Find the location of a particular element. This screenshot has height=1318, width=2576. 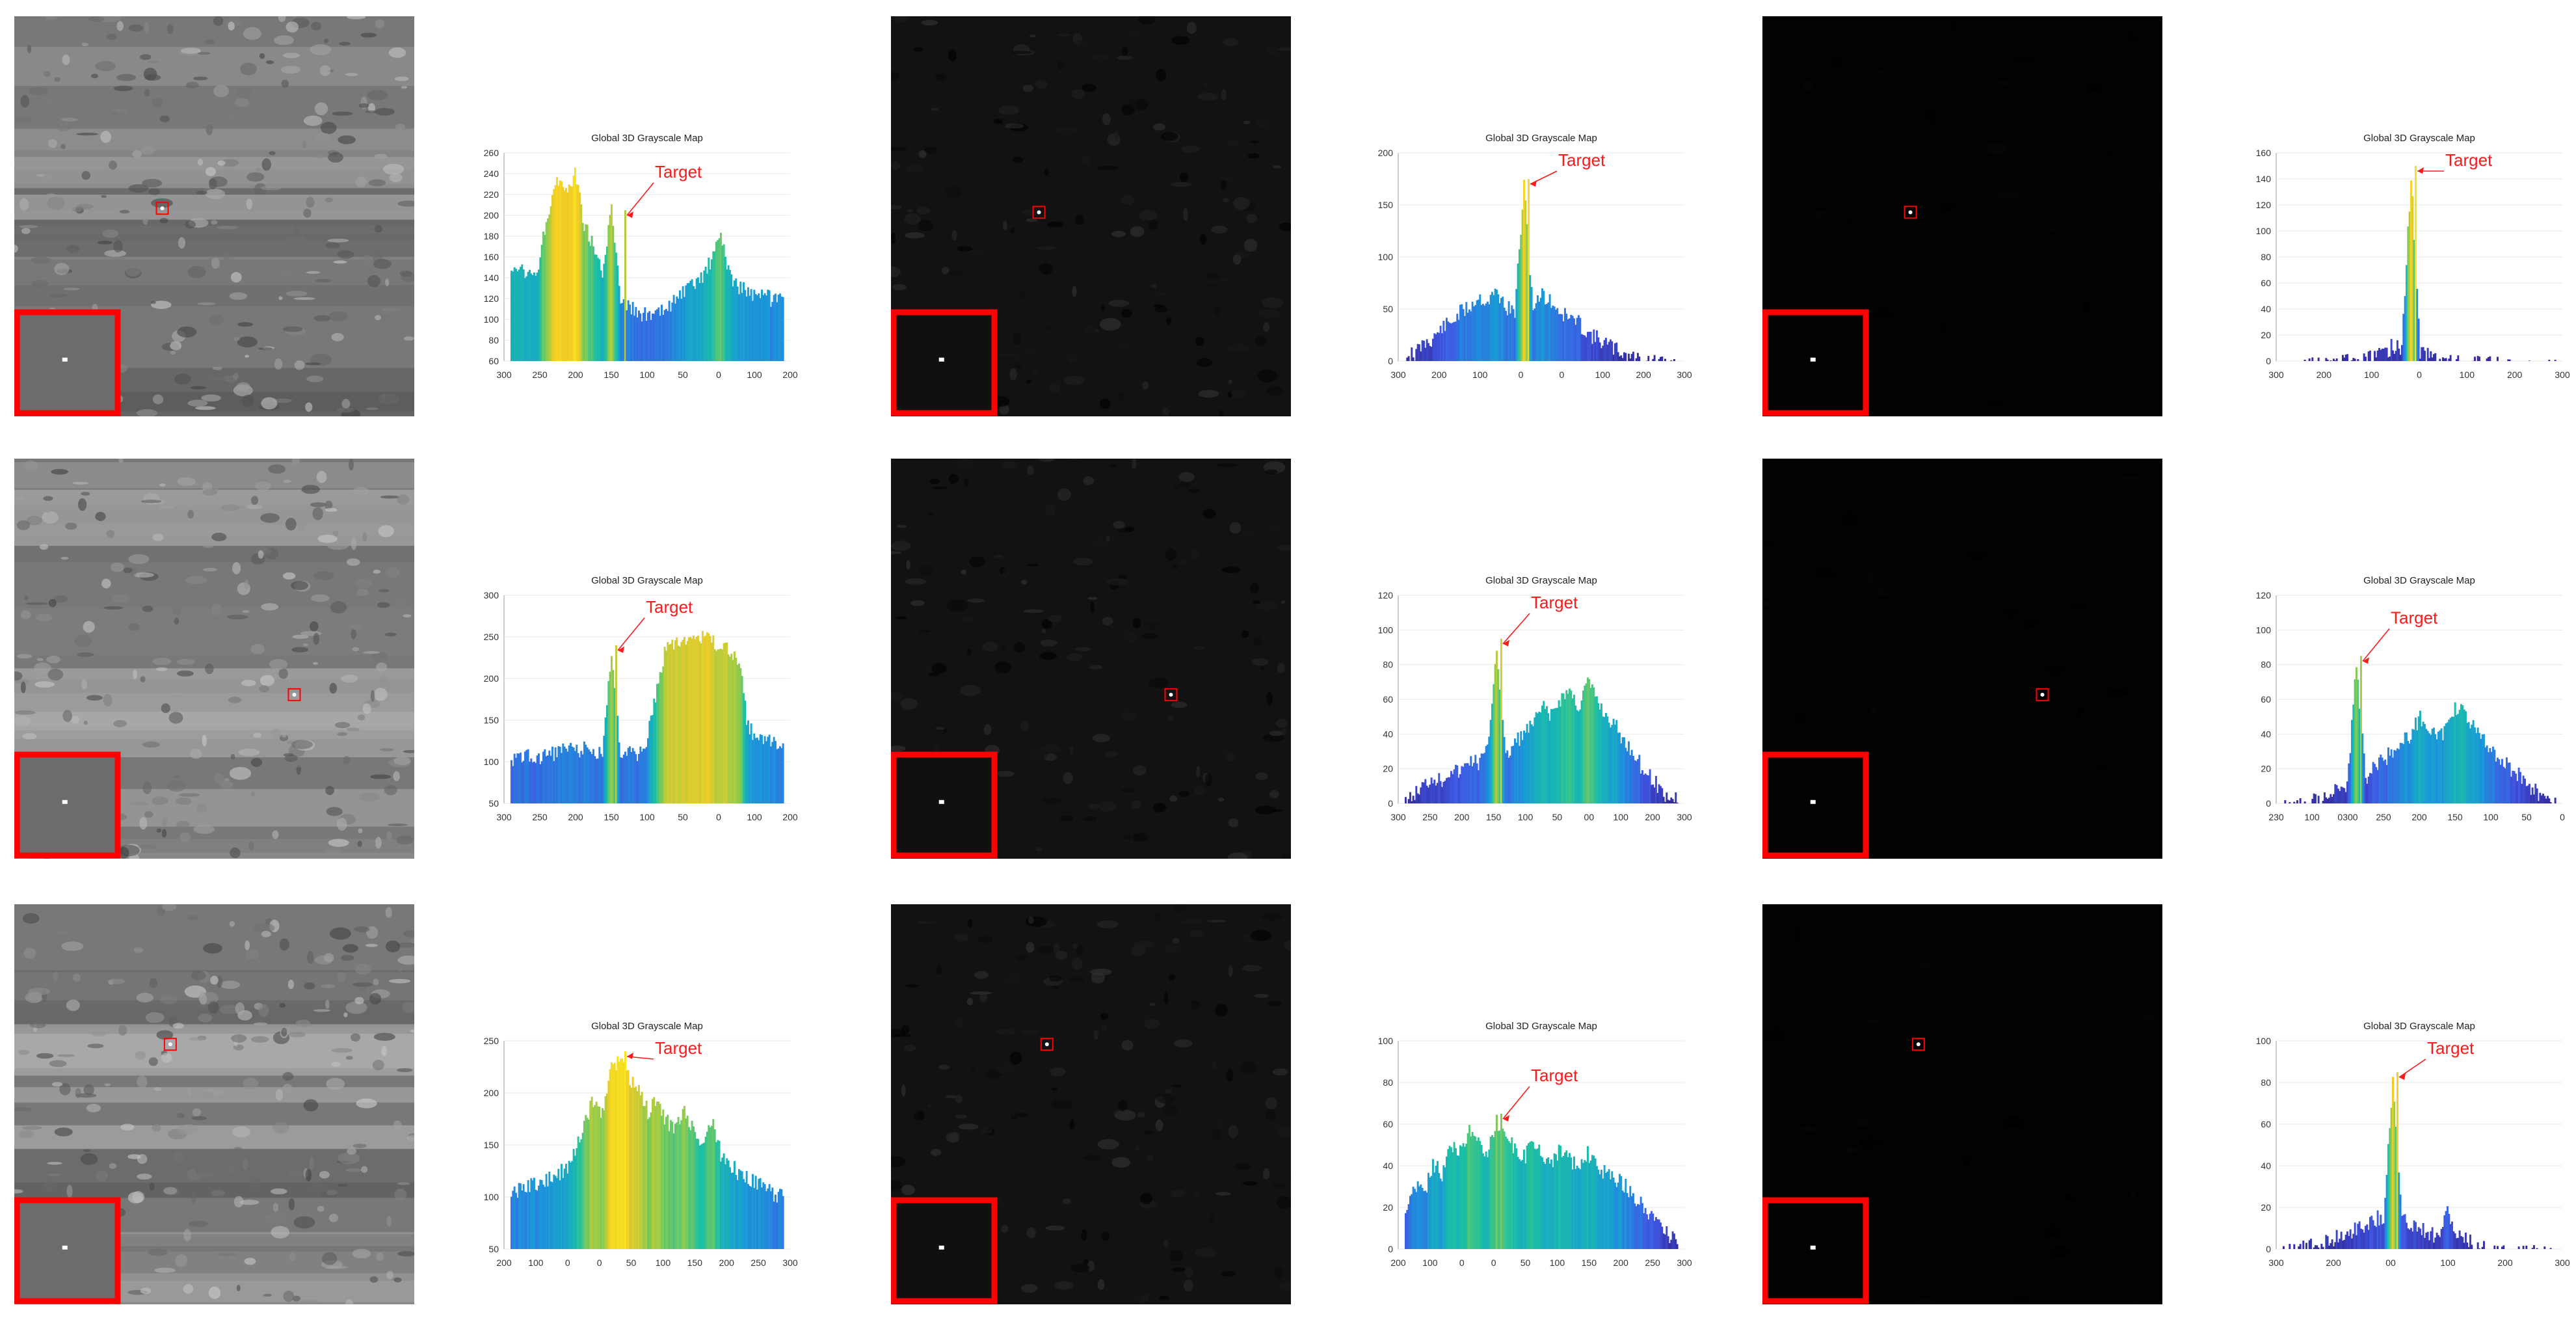

z-tick-label: 100 is located at coordinates (492, 762).